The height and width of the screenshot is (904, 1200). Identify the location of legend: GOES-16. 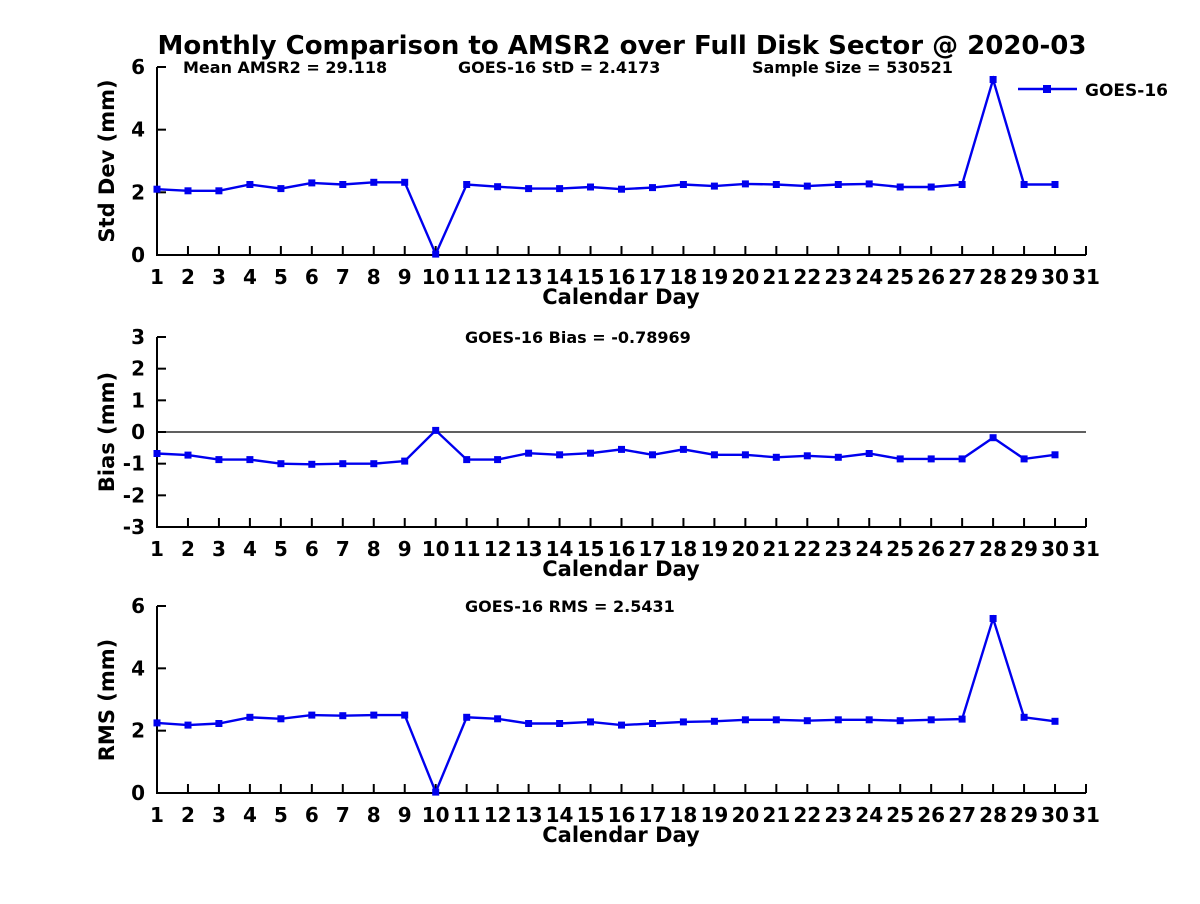
(1093, 91).